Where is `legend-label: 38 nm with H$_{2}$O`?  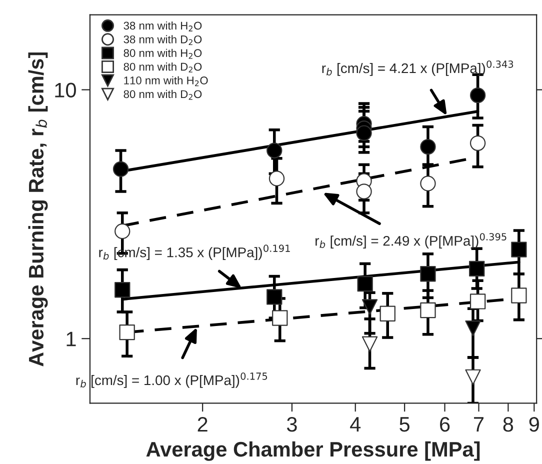 legend-label: 38 nm with H$_{2}$O is located at coordinates (163, 26).